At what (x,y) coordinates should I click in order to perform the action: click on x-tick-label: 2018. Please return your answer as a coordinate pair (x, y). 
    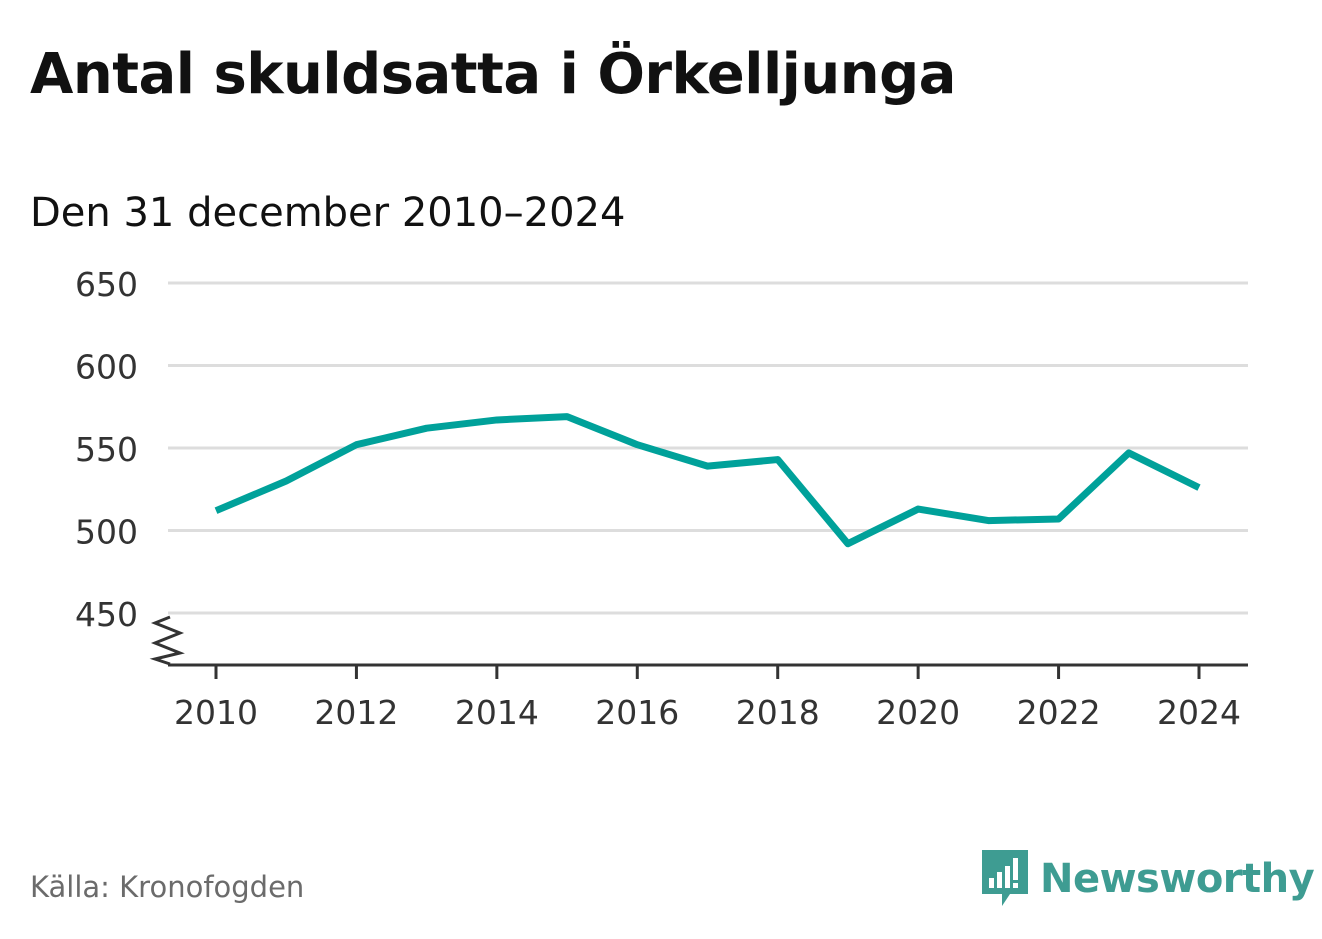
    Looking at the image, I should click on (778, 712).